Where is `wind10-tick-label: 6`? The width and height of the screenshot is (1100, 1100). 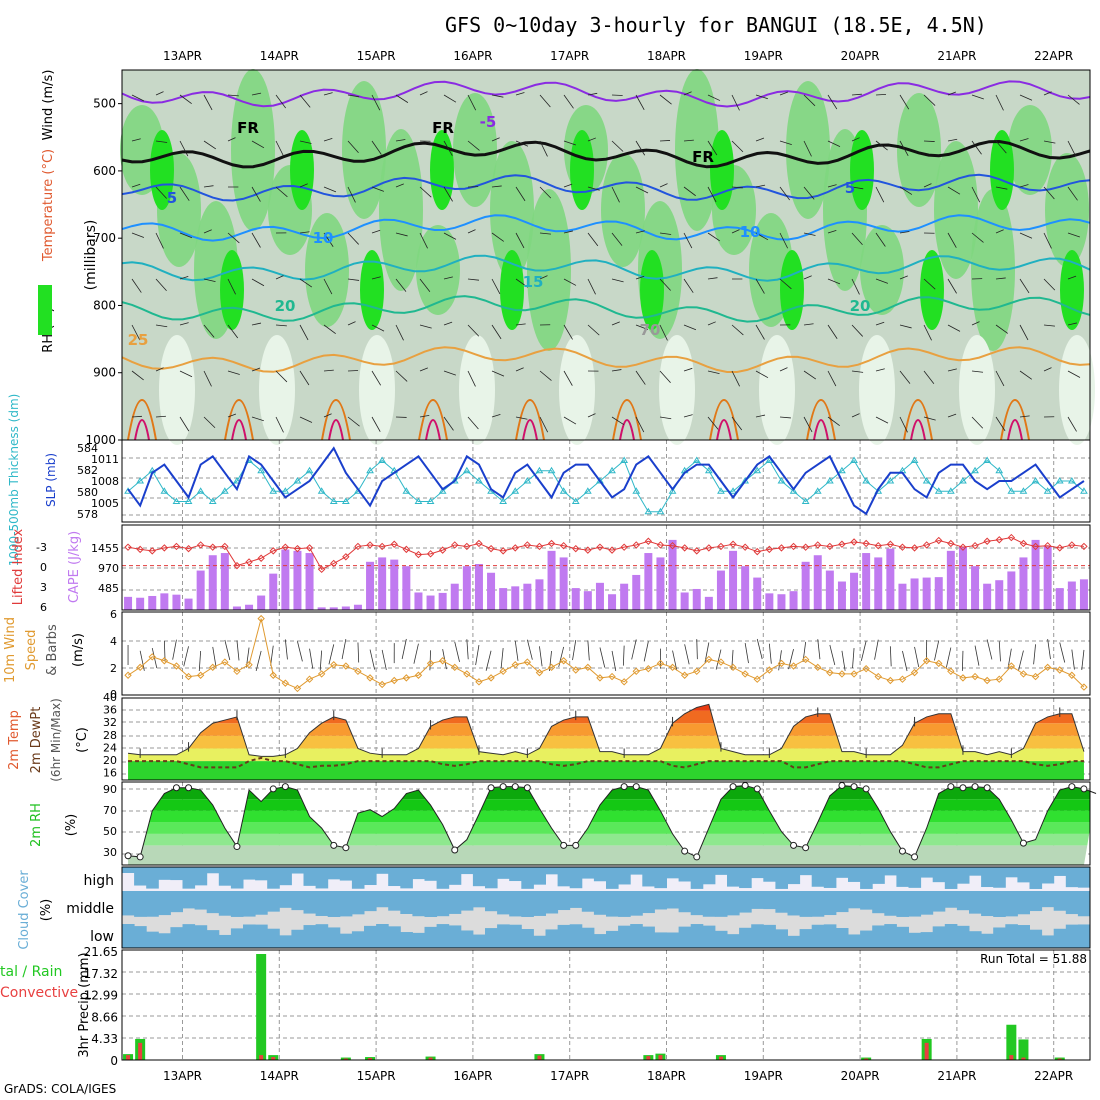 wind10-tick-label: 6 is located at coordinates (113, 614).